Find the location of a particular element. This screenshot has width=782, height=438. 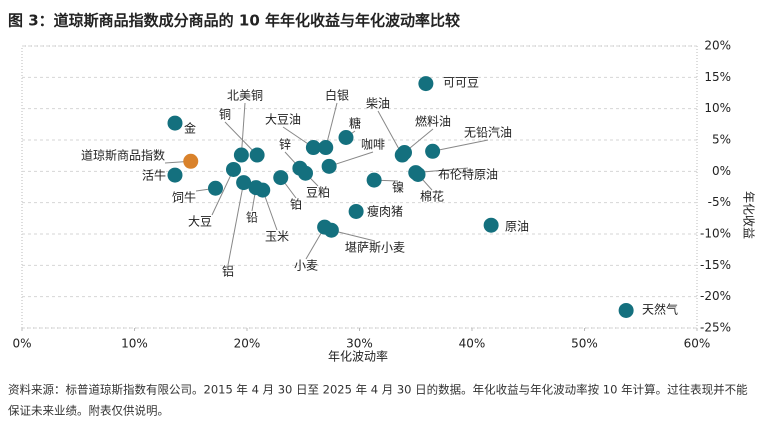

x-tick-label: 30% is located at coordinates (359, 344).